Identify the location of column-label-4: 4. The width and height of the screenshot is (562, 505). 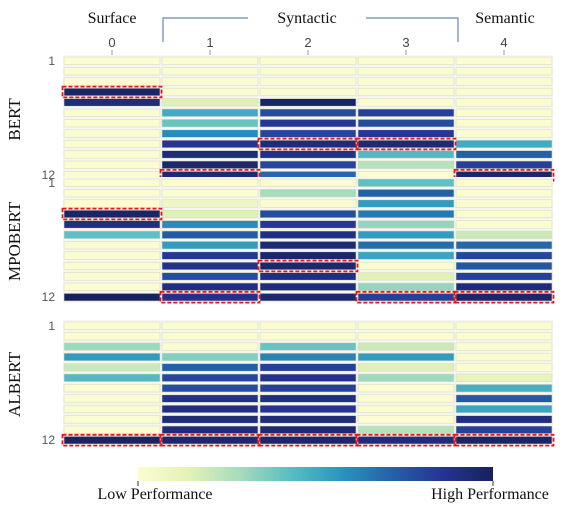
(503, 42).